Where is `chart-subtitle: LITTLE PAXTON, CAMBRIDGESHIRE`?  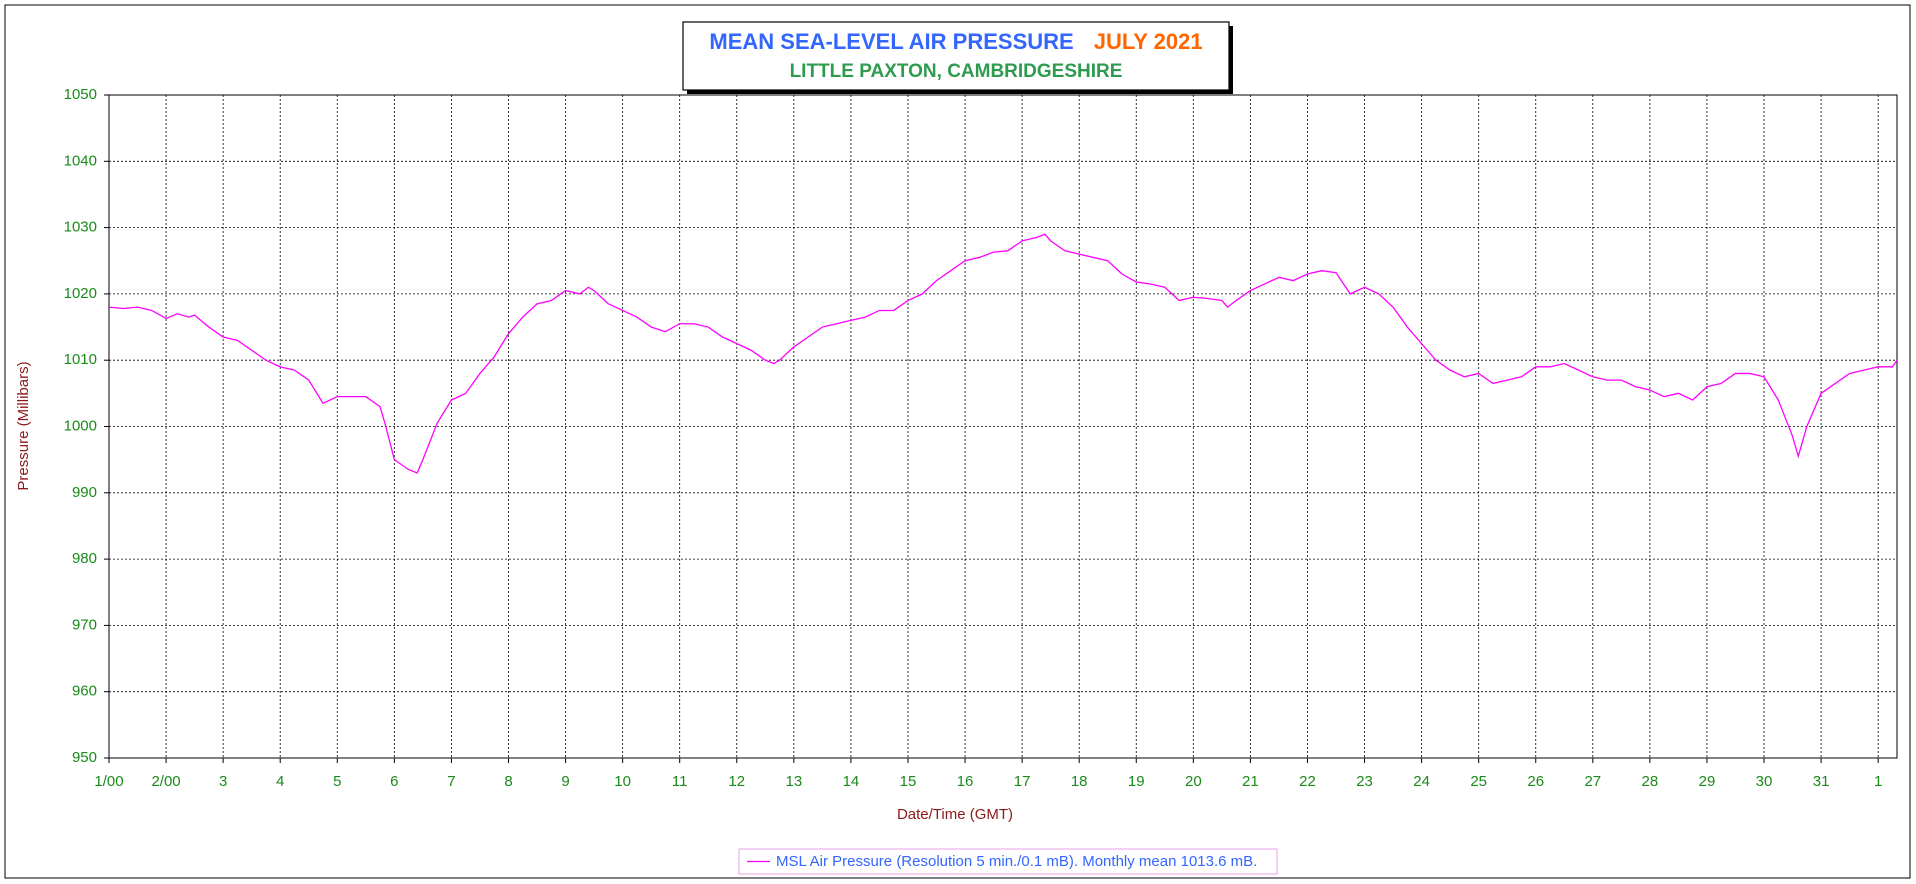
chart-subtitle: LITTLE PAXTON, CAMBRIDGESHIRE is located at coordinates (956, 71).